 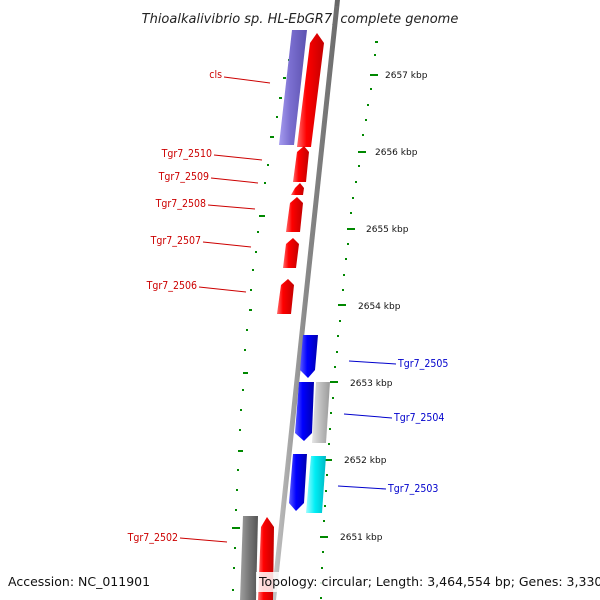 What do you see at coordinates (79, 581) in the screenshot?
I see `accession-label: Accession: NC_011901` at bounding box center [79, 581].